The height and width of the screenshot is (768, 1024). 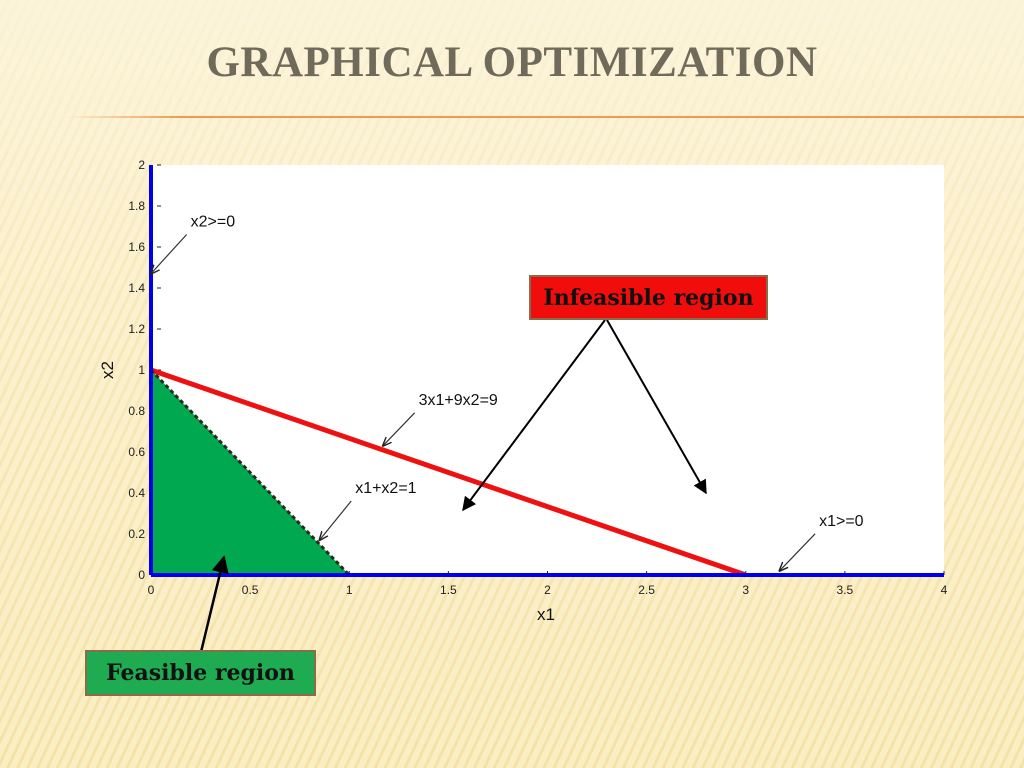 What do you see at coordinates (944, 590) in the screenshot?
I see `x-tick-label: 4` at bounding box center [944, 590].